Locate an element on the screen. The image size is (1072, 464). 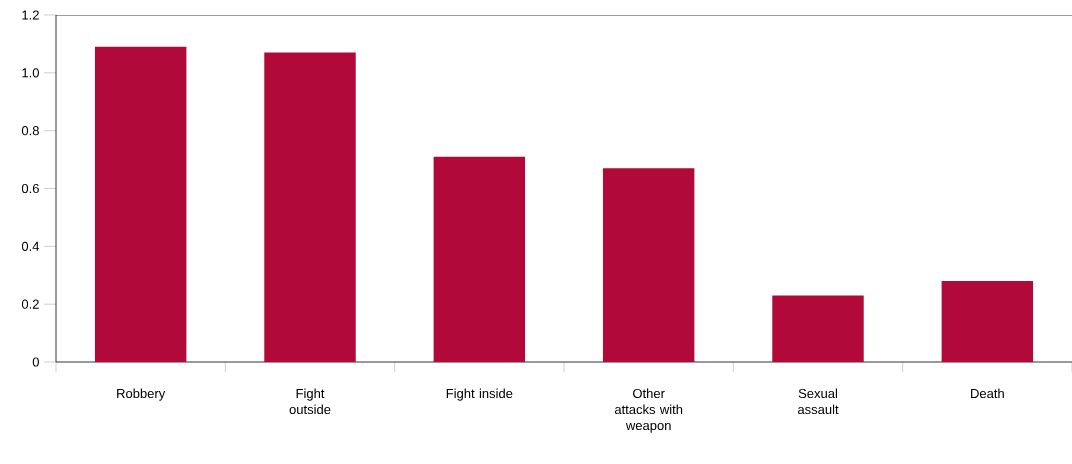
y-tick-label: 1.2 is located at coordinates (30, 15).